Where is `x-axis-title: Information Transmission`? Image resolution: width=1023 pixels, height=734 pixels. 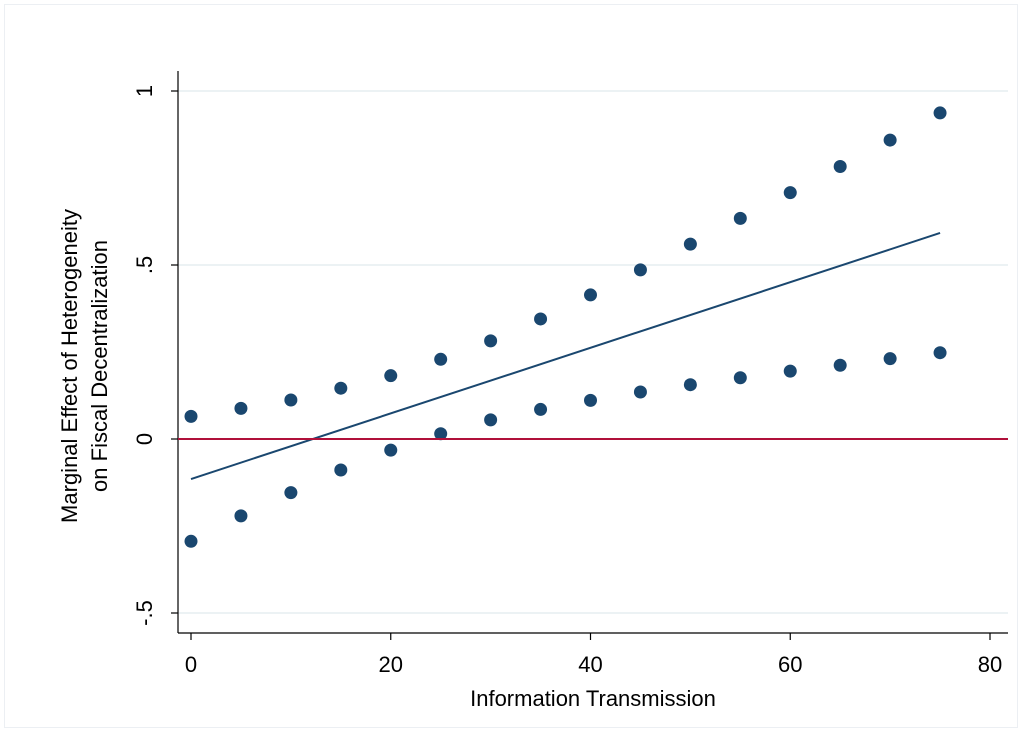 x-axis-title: Information Transmission is located at coordinates (593, 698).